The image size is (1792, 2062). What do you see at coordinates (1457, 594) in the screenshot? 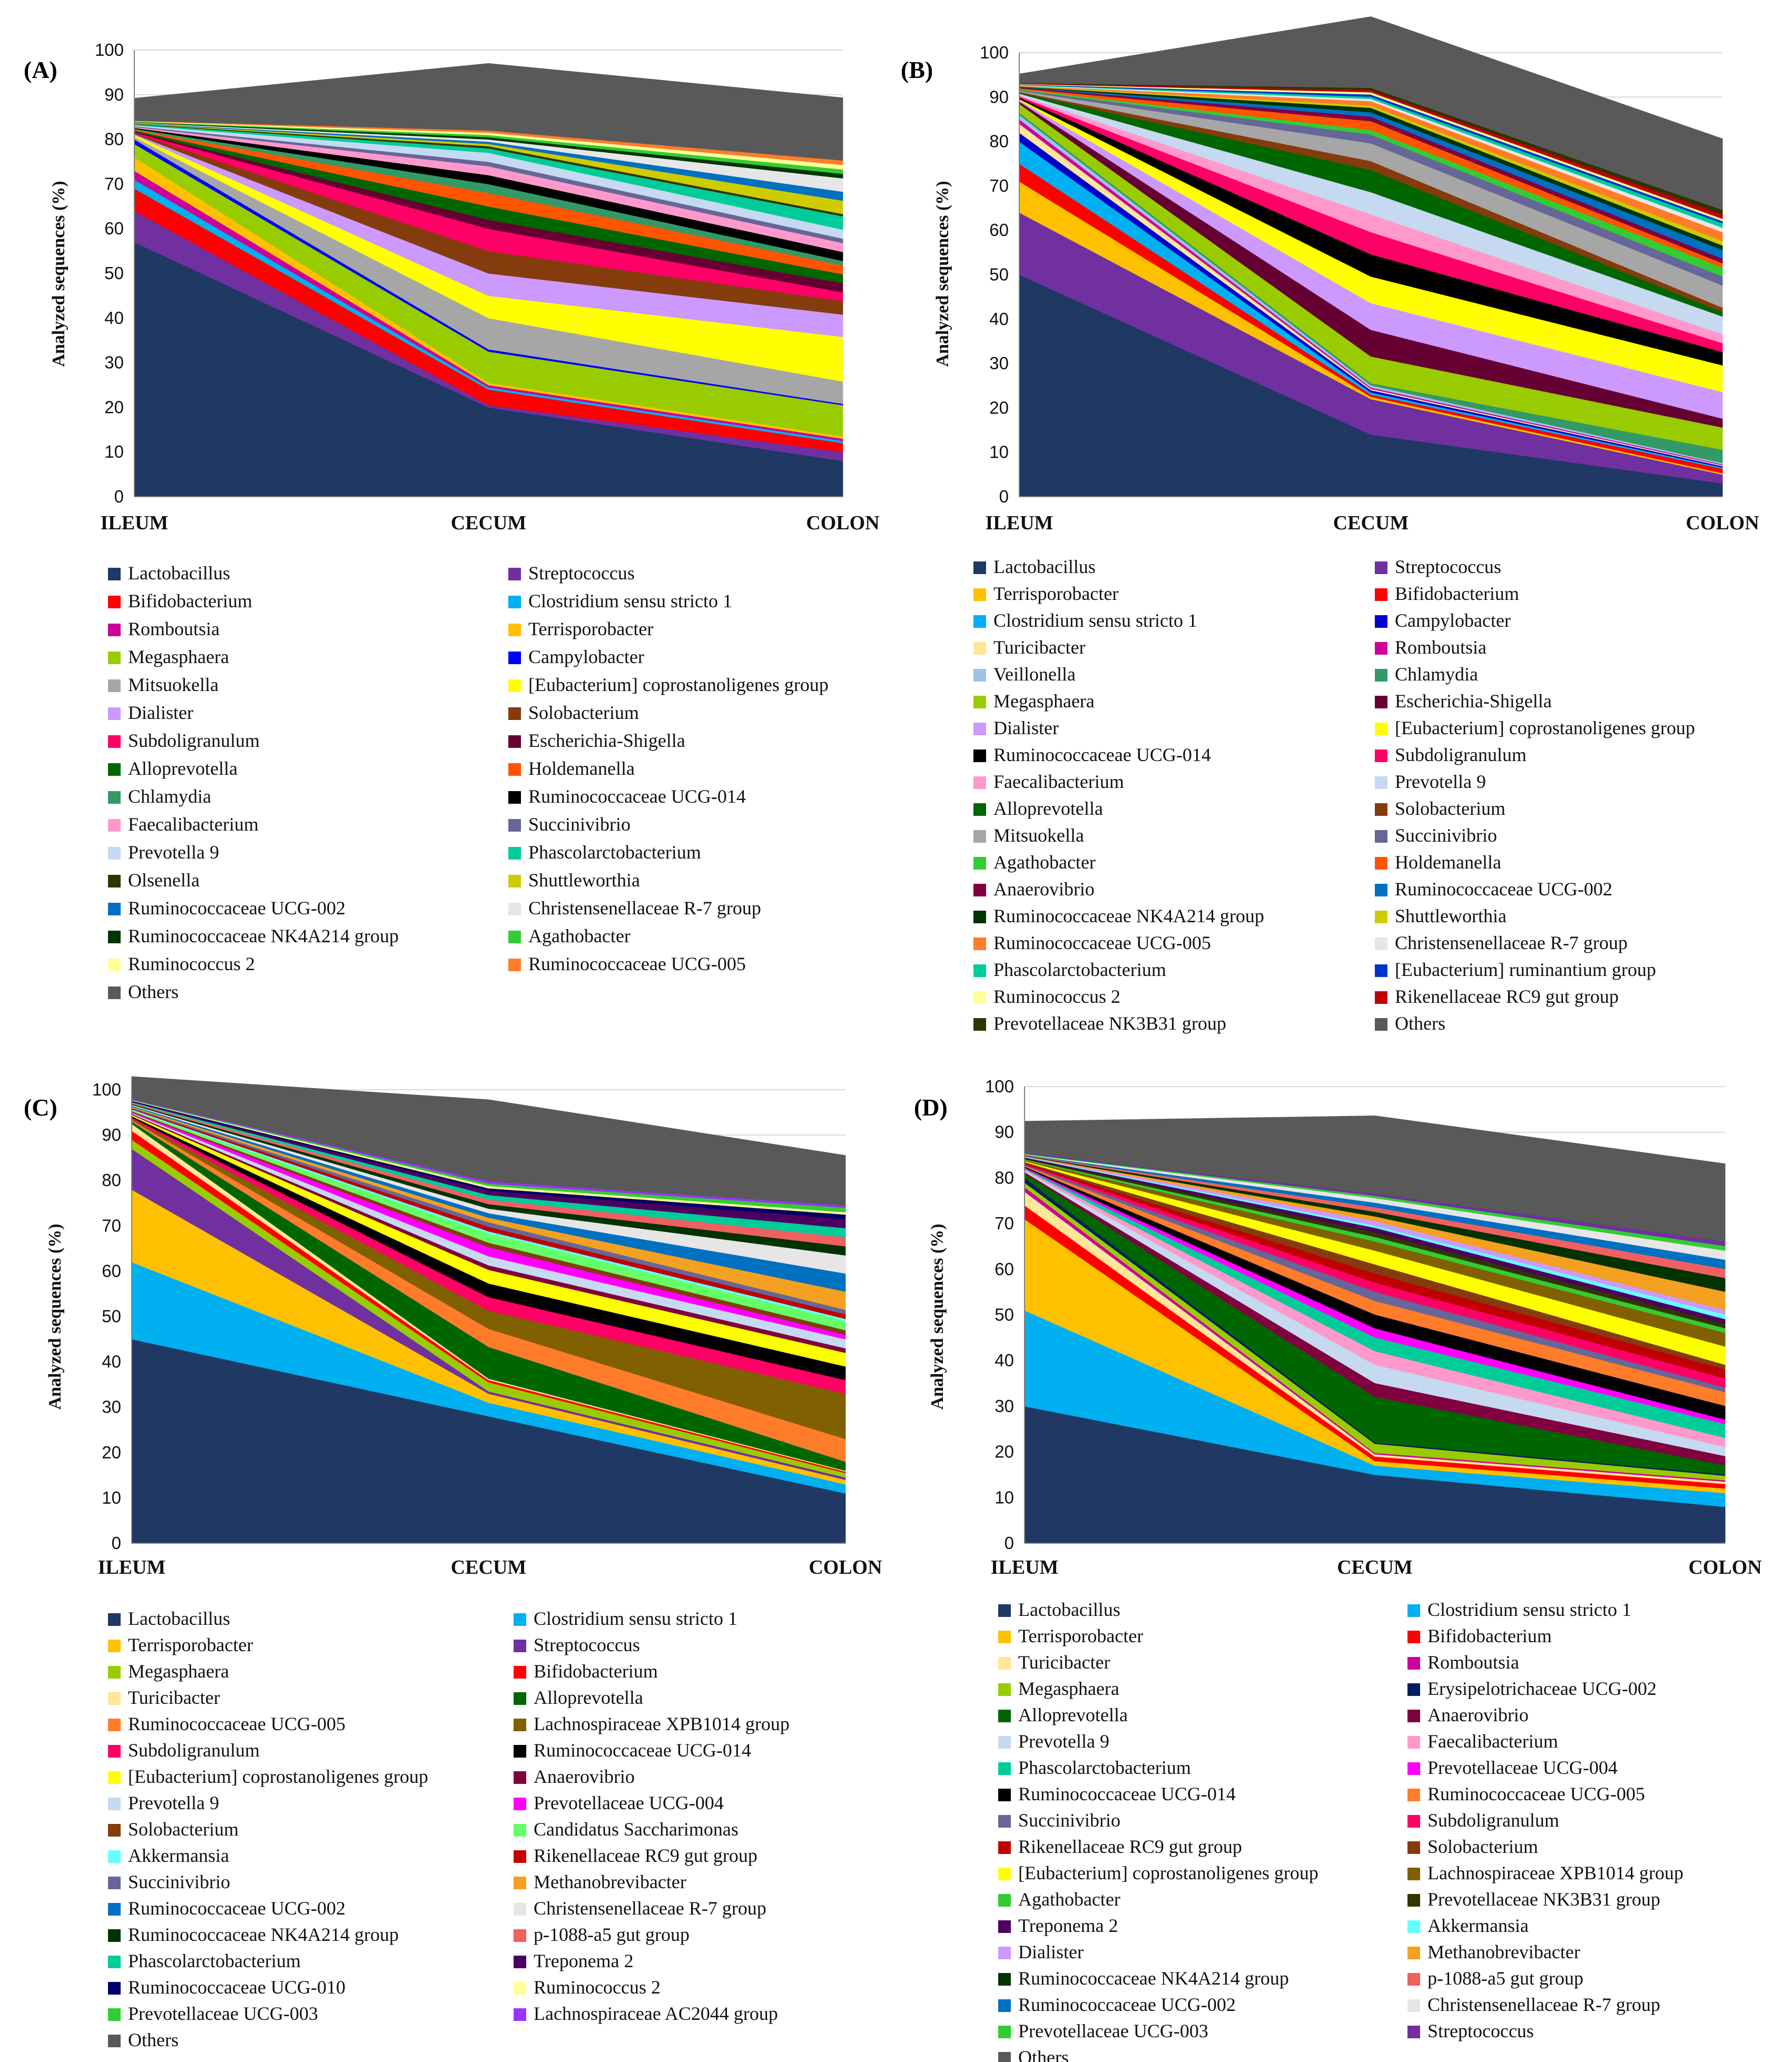
I see `legend-label: Bifidobacterium` at bounding box center [1457, 594].